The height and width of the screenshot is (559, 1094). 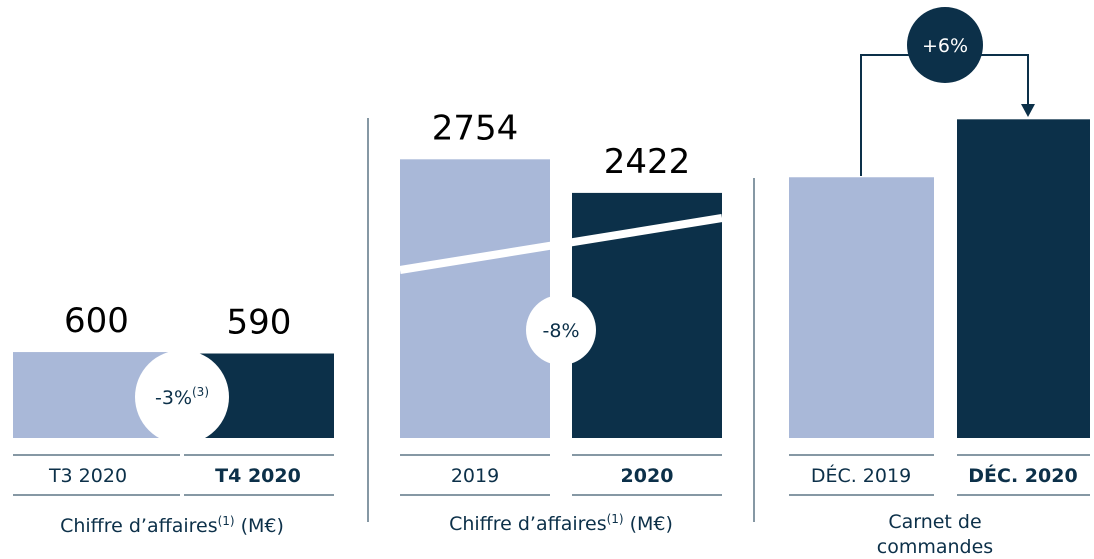 I want to click on category-label: 2019, so click(x=475, y=476).